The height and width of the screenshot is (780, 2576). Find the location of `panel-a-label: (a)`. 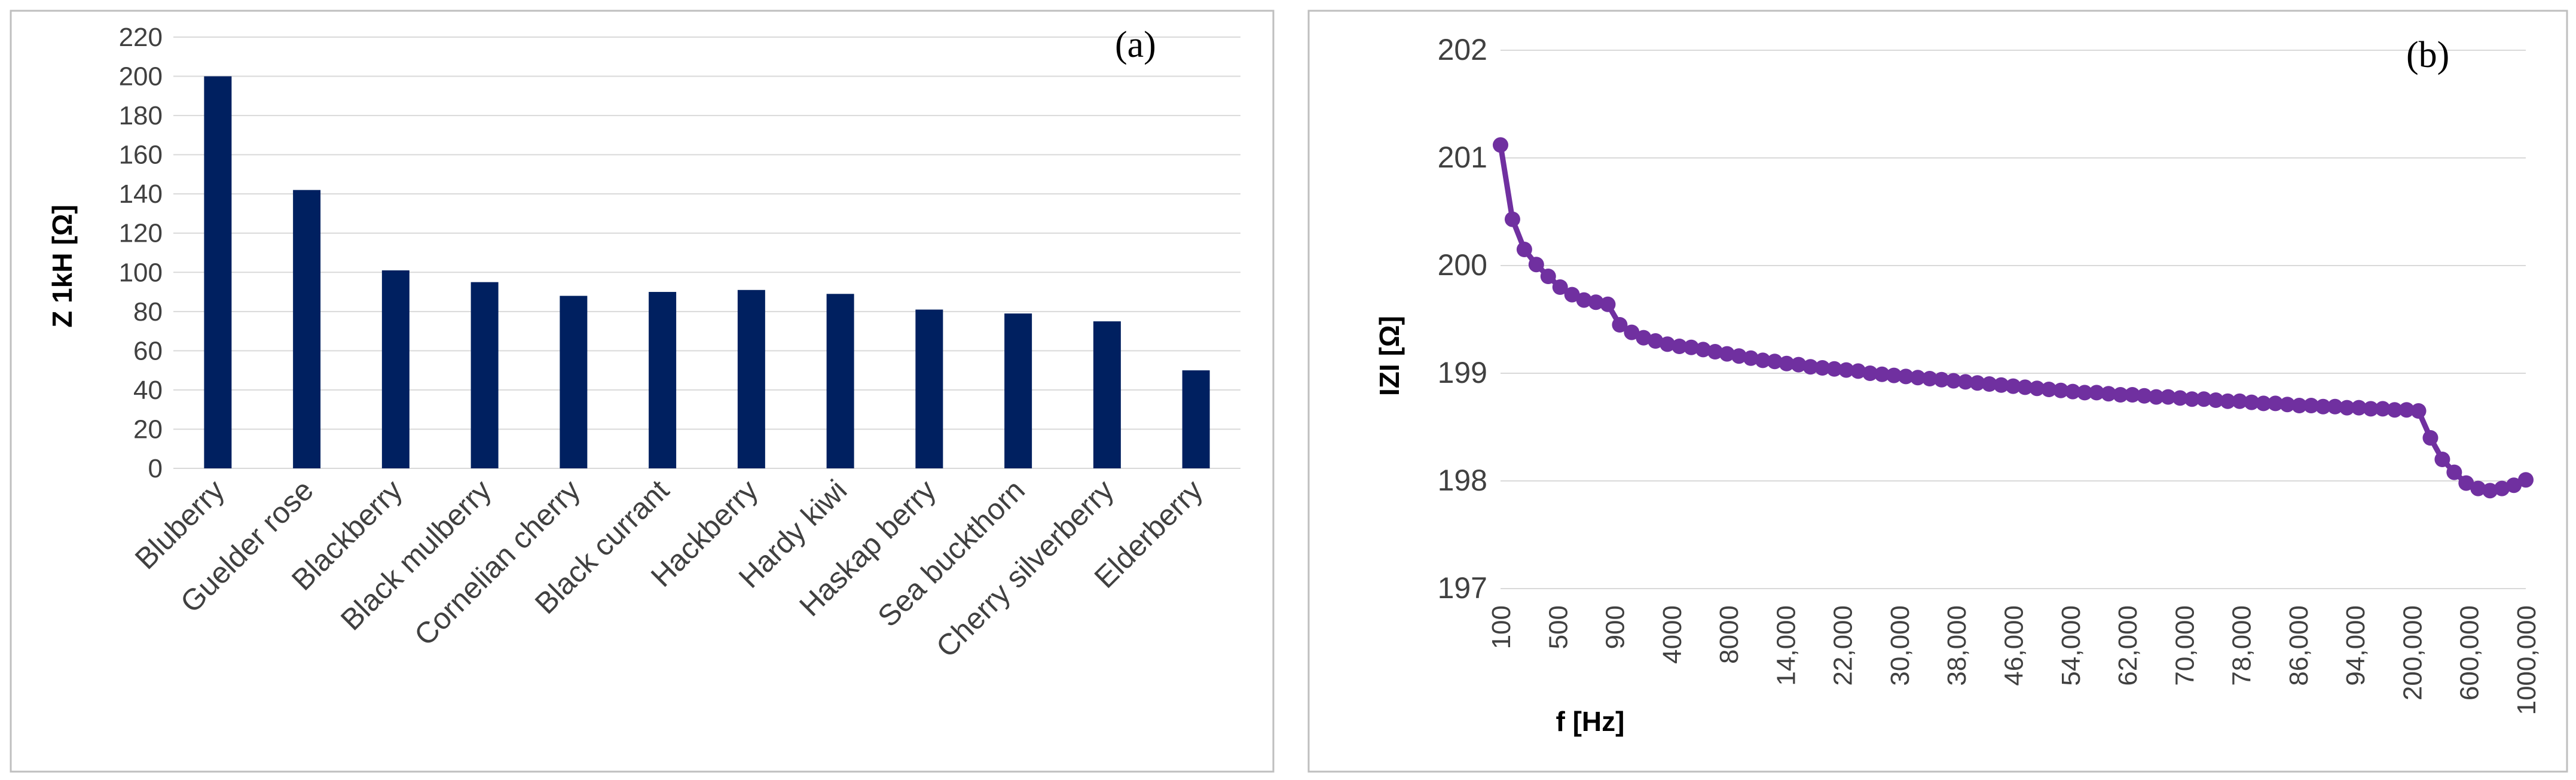

panel-a-label: (a) is located at coordinates (1135, 45).